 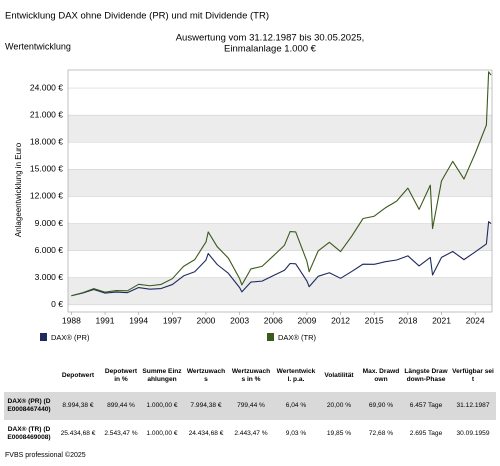 What do you see at coordinates (121, 434) in the screenshot?
I see `table-cell: 2.543,47 %` at bounding box center [121, 434].